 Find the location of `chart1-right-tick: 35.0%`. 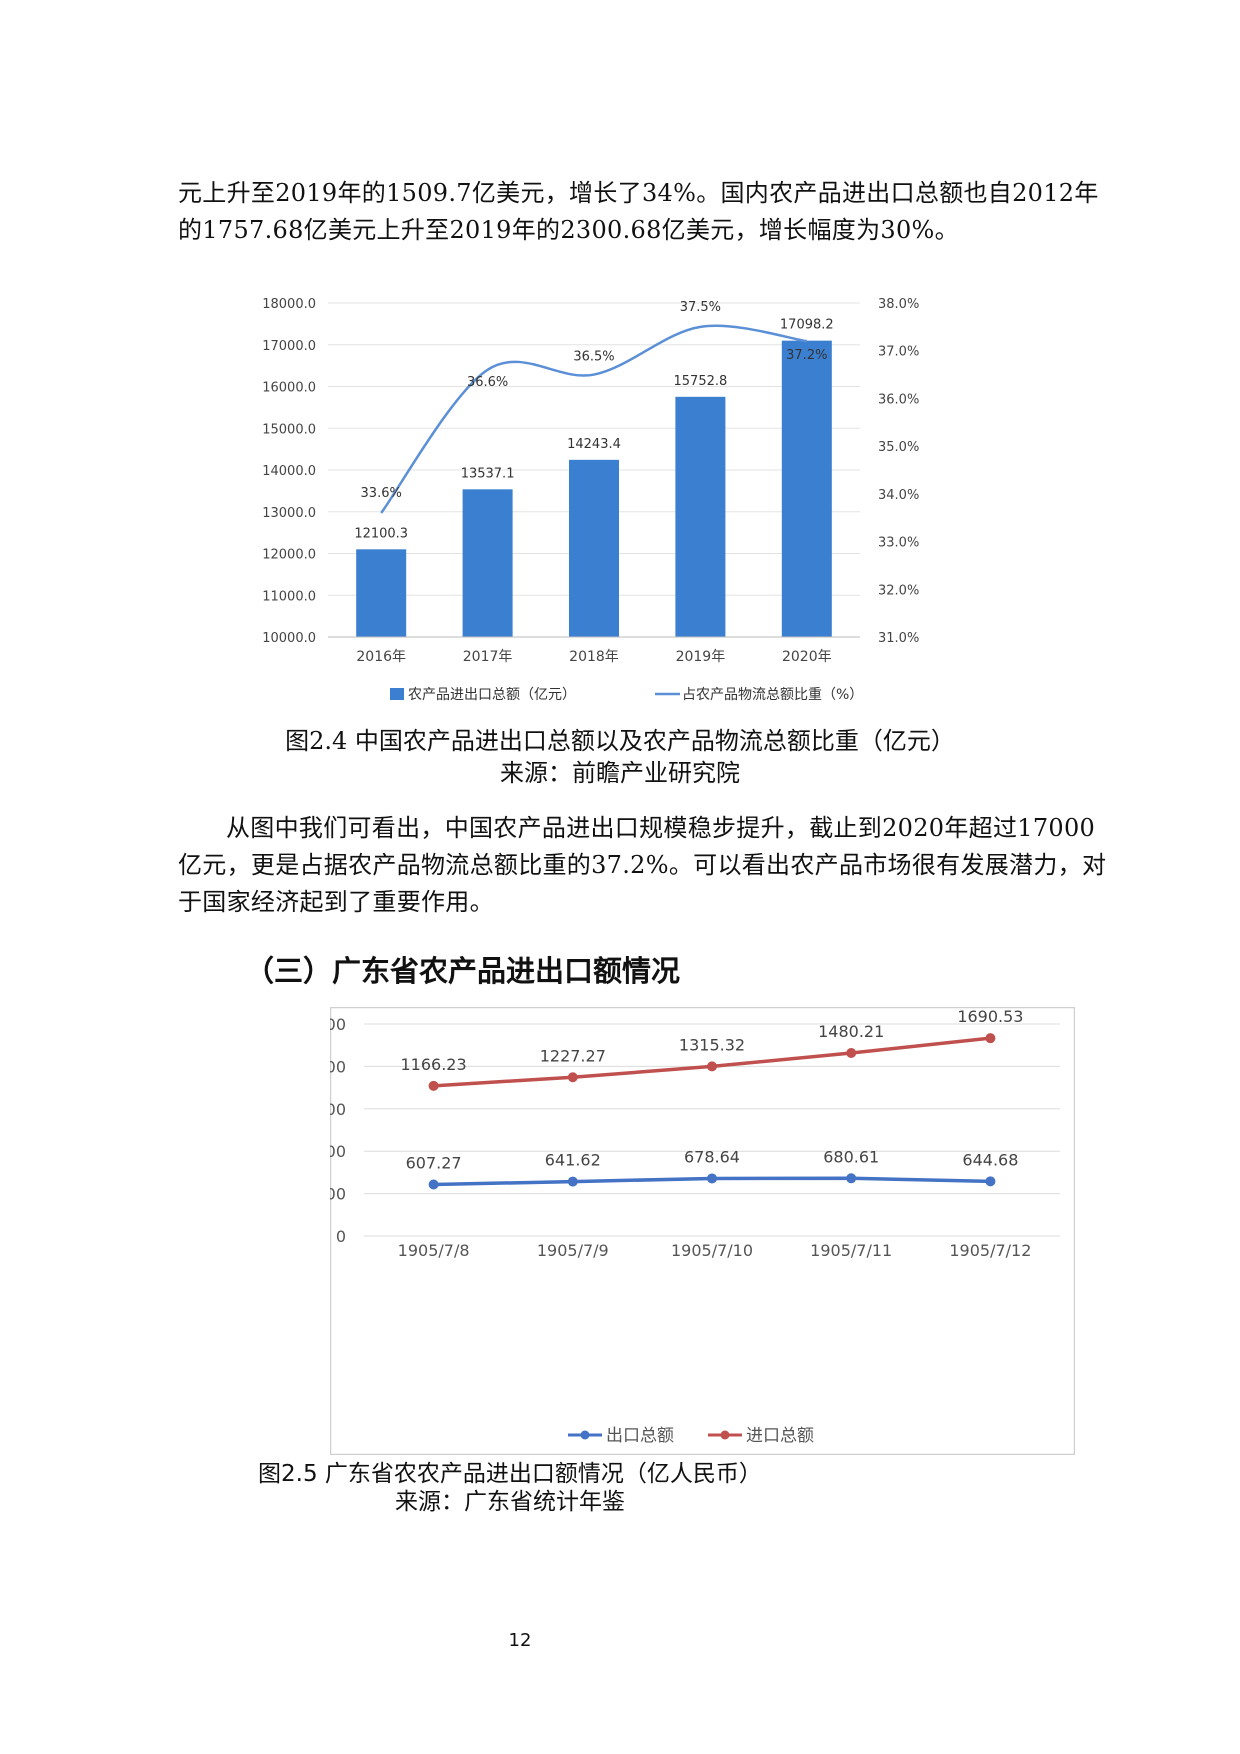

chart1-right-tick: 35.0% is located at coordinates (898, 447).